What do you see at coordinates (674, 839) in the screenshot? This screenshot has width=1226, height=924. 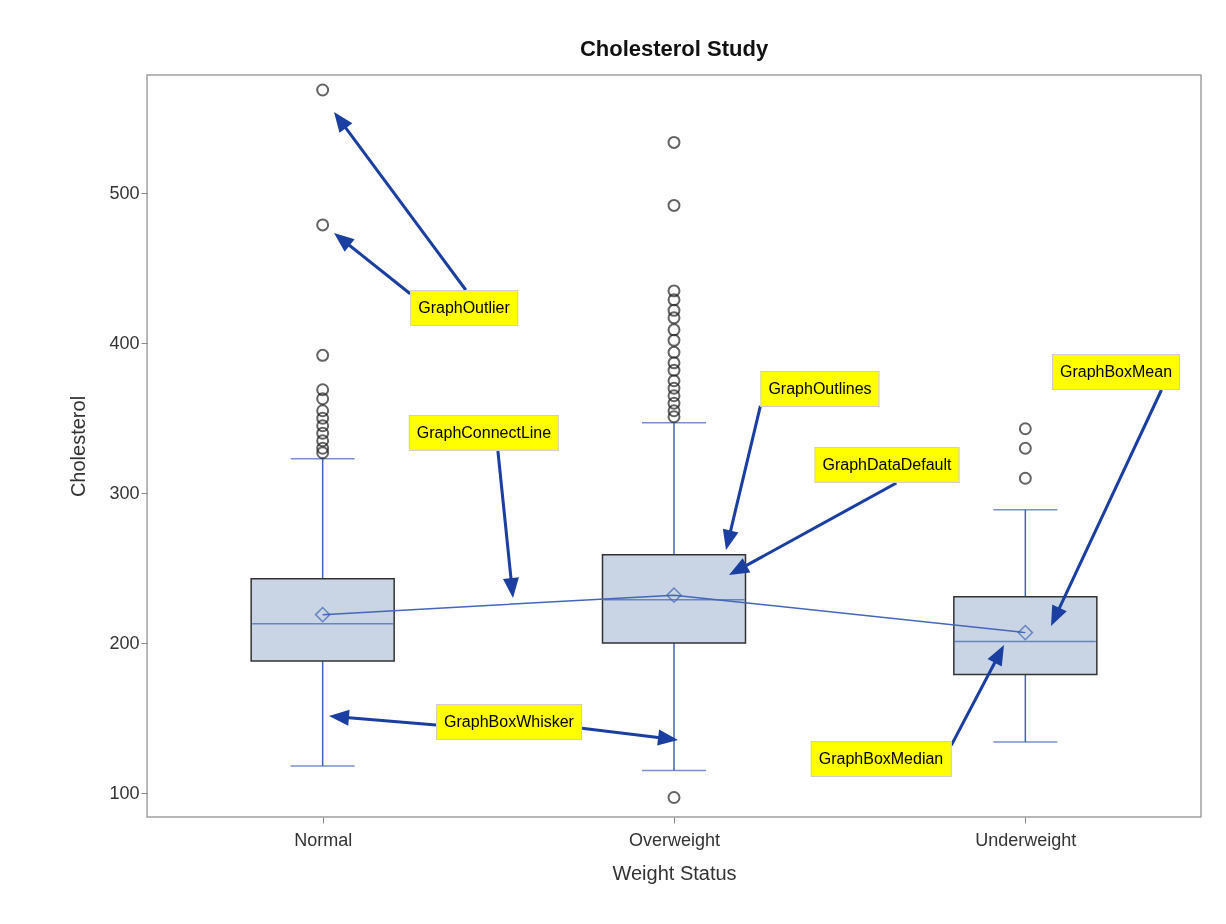 I see `x-tick-label: Overweight` at bounding box center [674, 839].